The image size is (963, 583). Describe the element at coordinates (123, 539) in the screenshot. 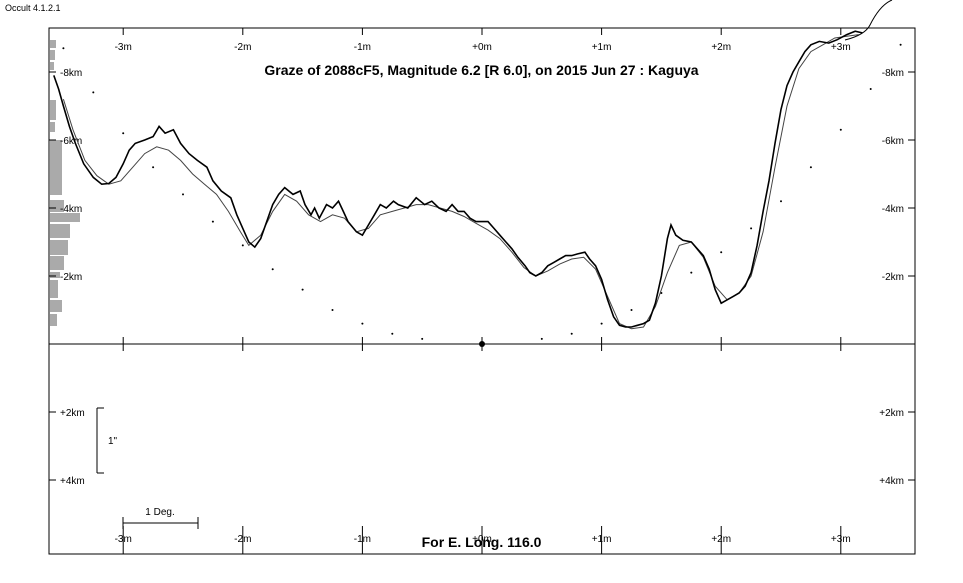

I see `x-tick-label-bottom: -3m` at that location.